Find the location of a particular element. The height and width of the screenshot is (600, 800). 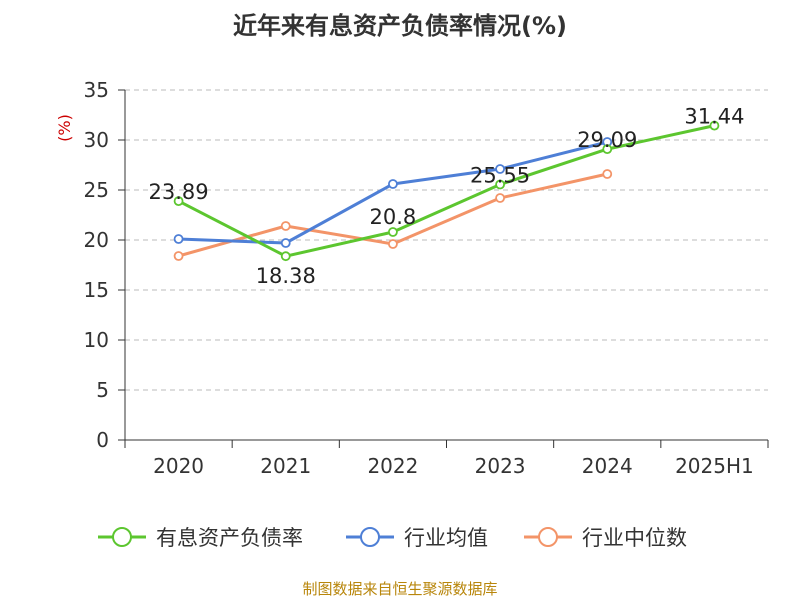

data-label: 29.09 is located at coordinates (607, 140).